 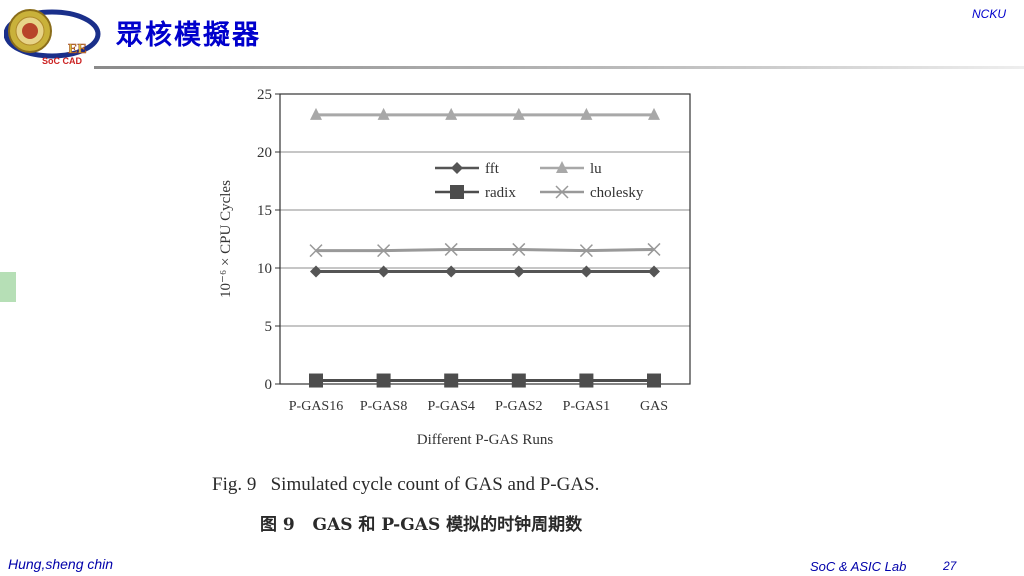 I want to click on legend-marker-cholesky, so click(x=562, y=192).